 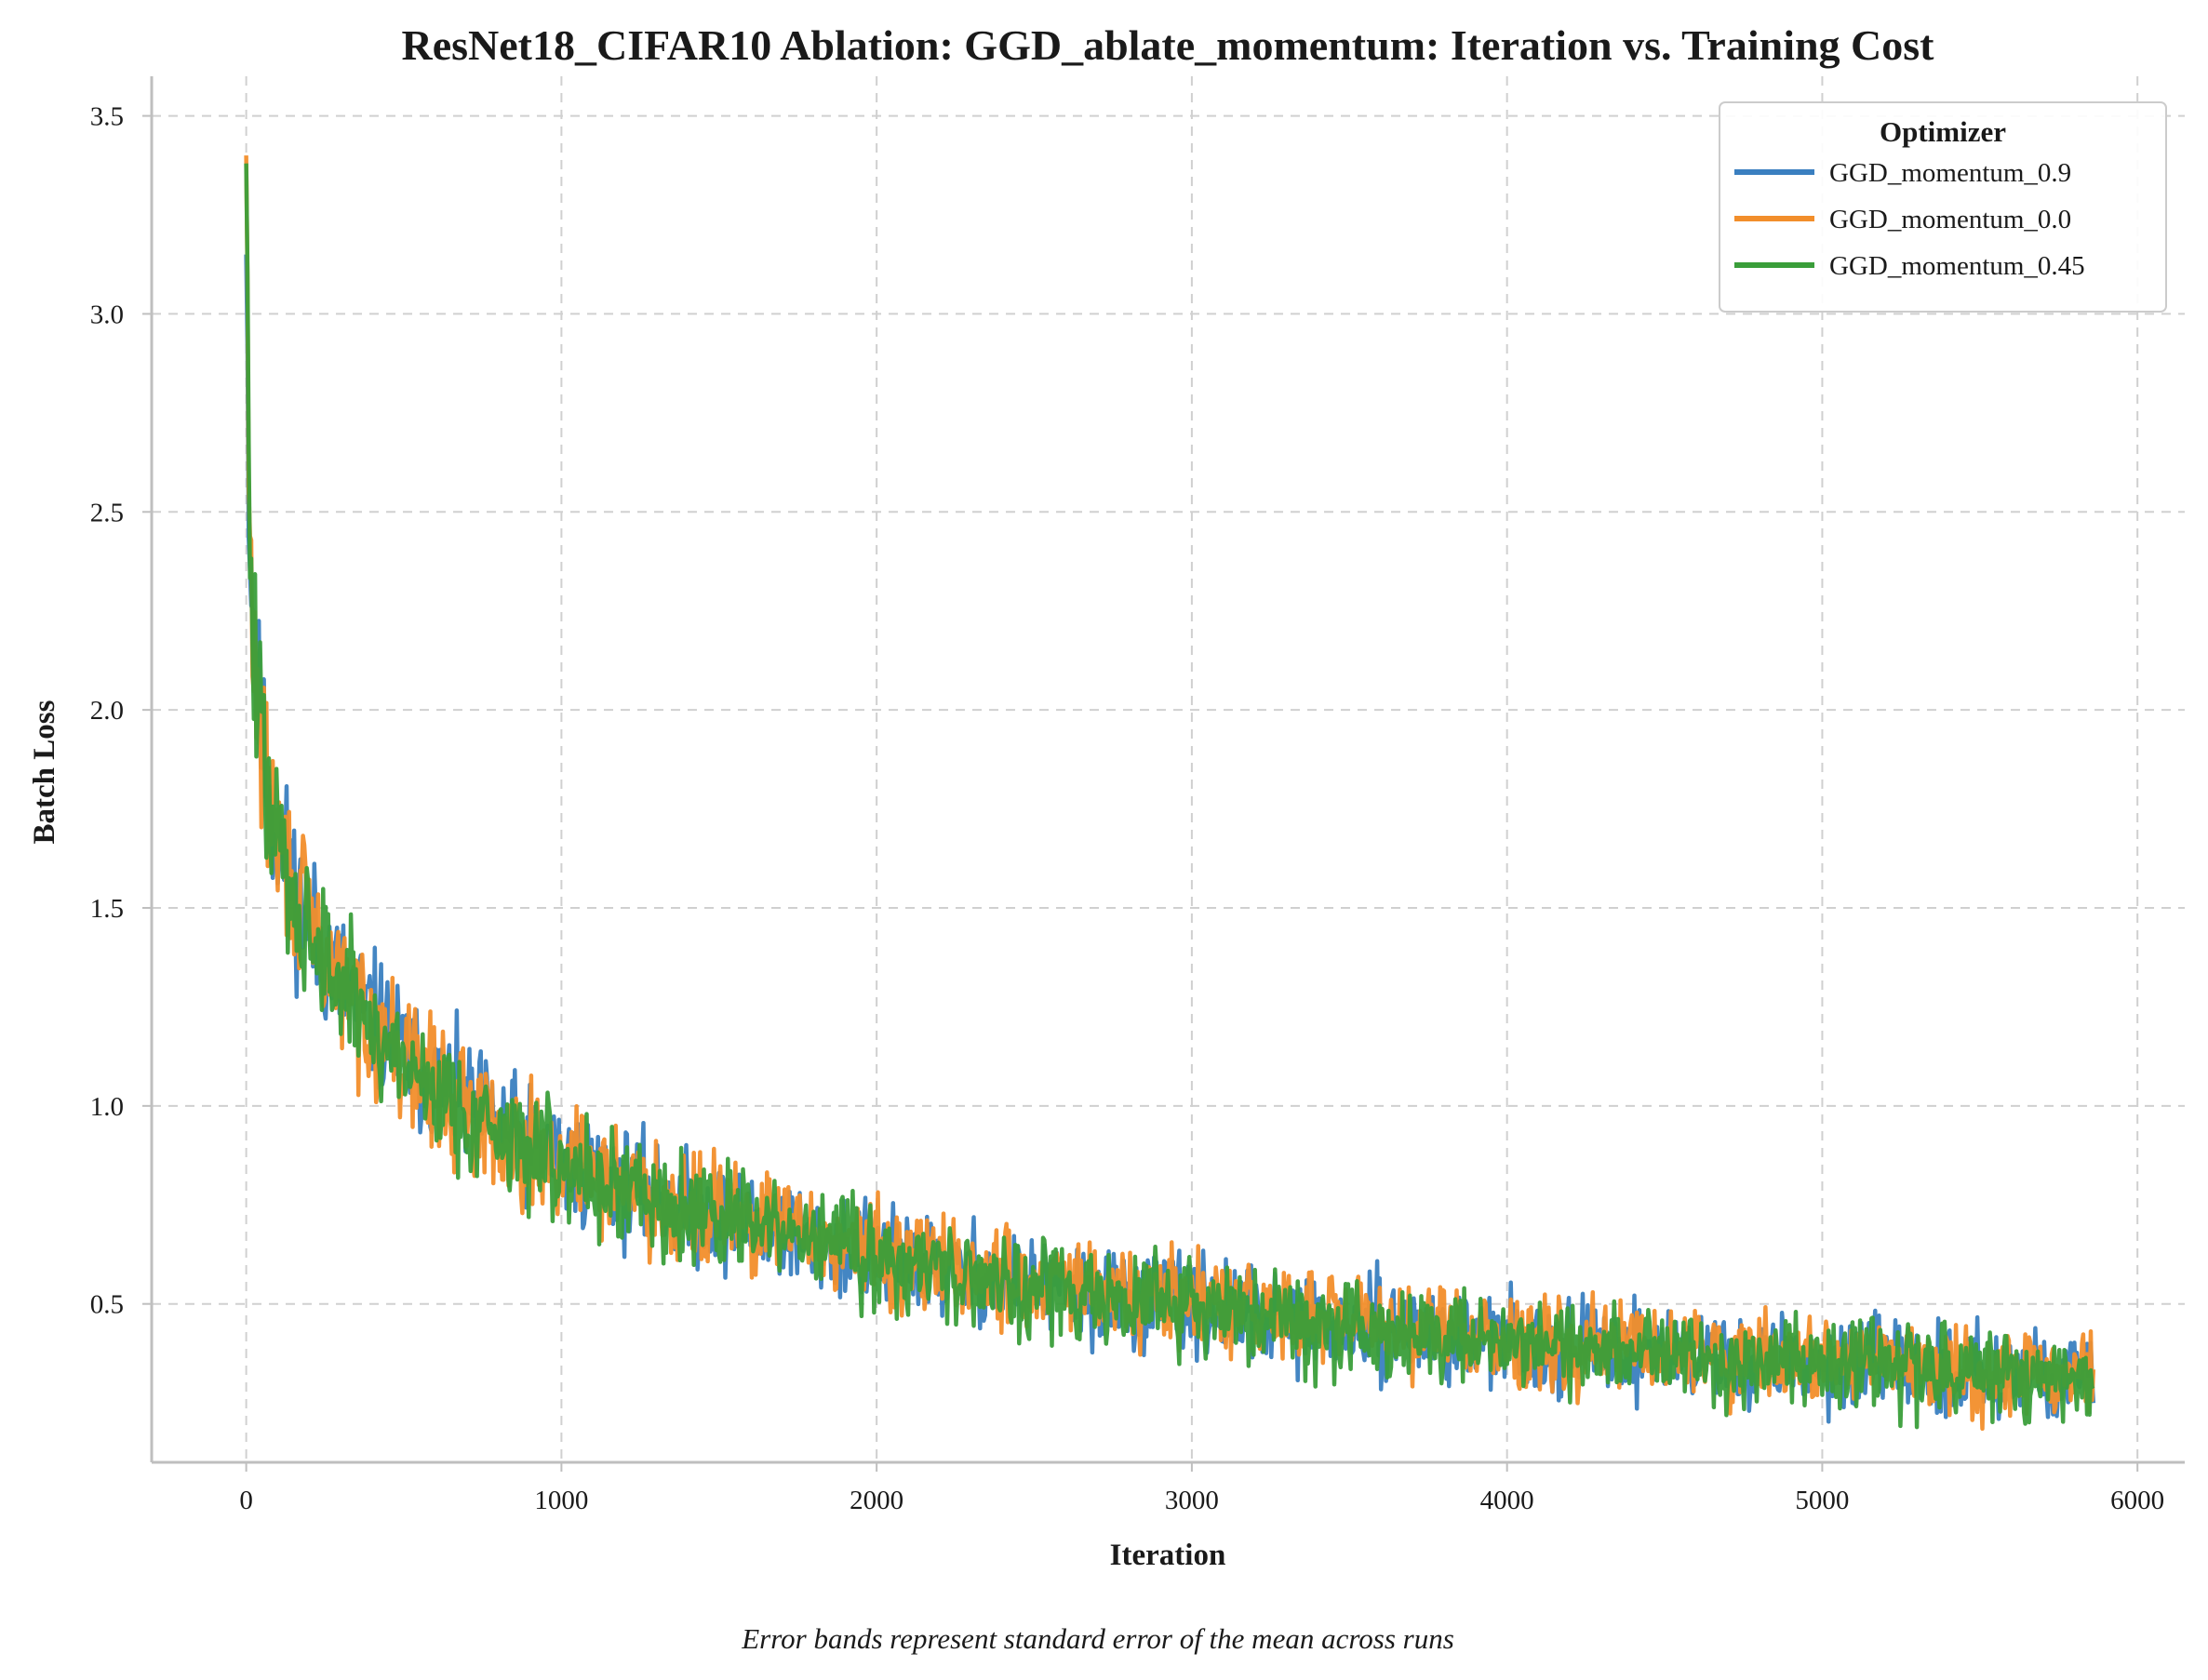 What do you see at coordinates (107, 1305) in the screenshot?
I see `y-tick-label: 0.5` at bounding box center [107, 1305].